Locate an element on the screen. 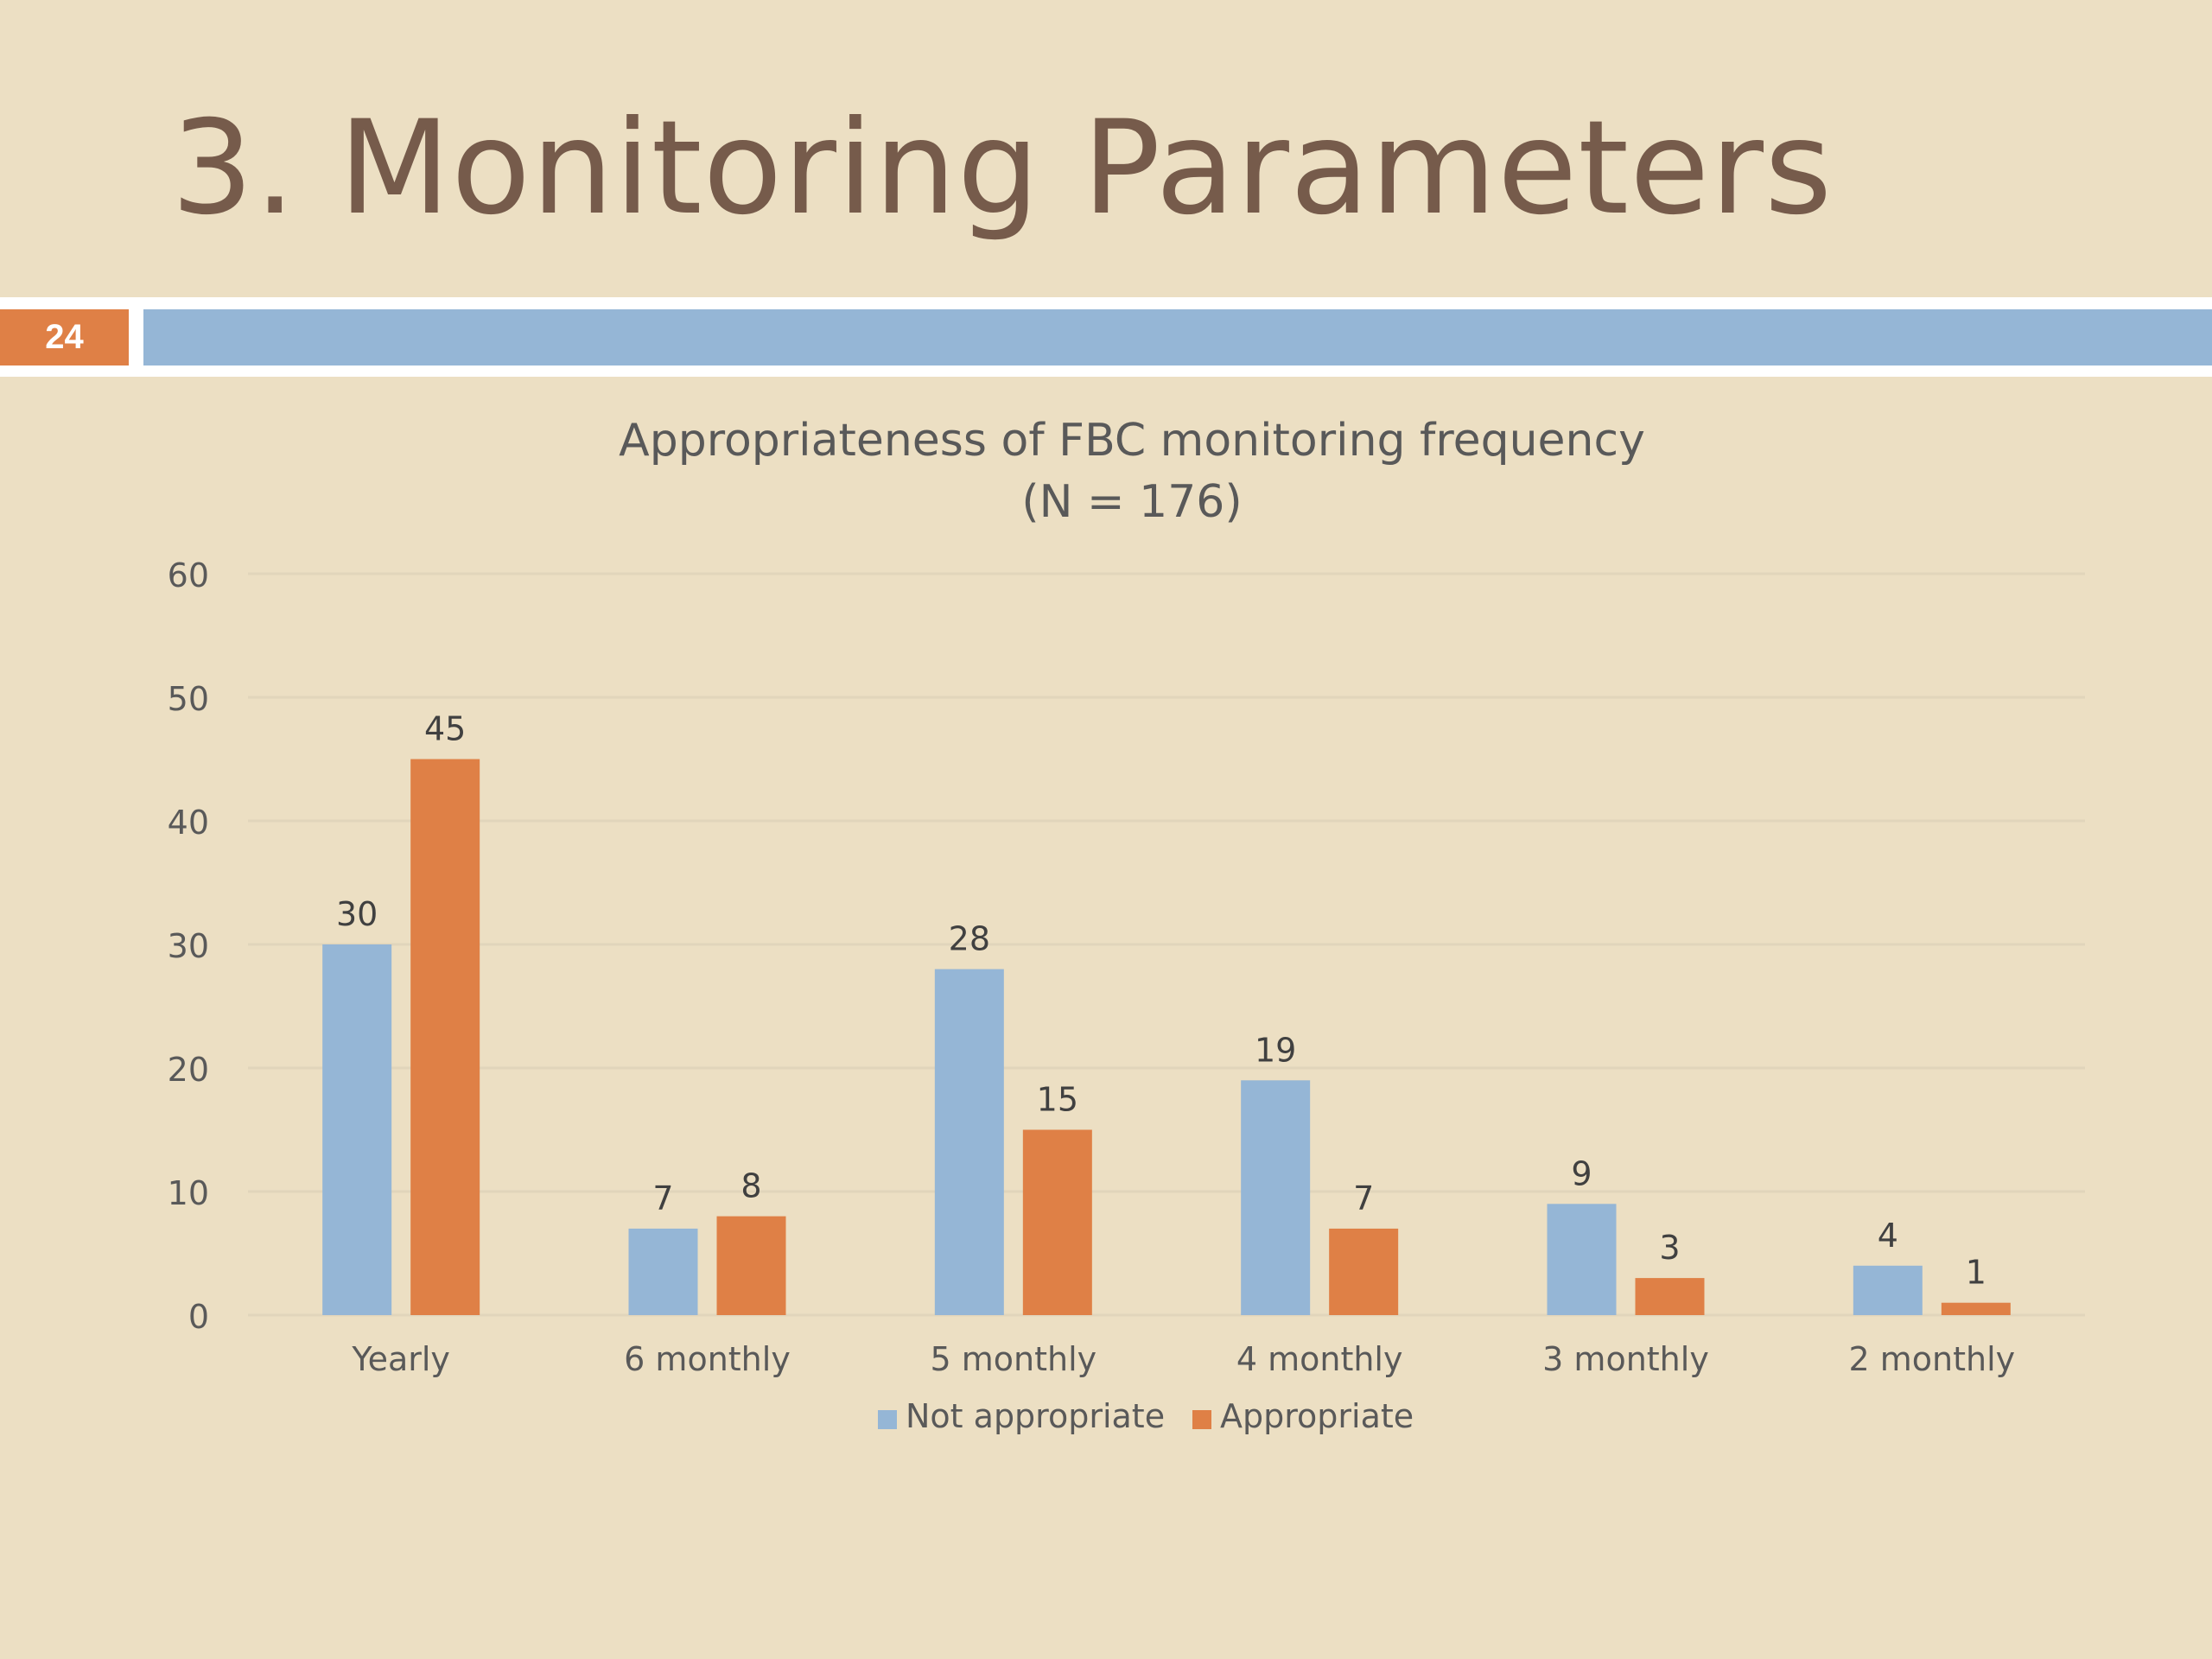 This screenshot has height=1659, width=2212. data-label: 1 is located at coordinates (1976, 1273).